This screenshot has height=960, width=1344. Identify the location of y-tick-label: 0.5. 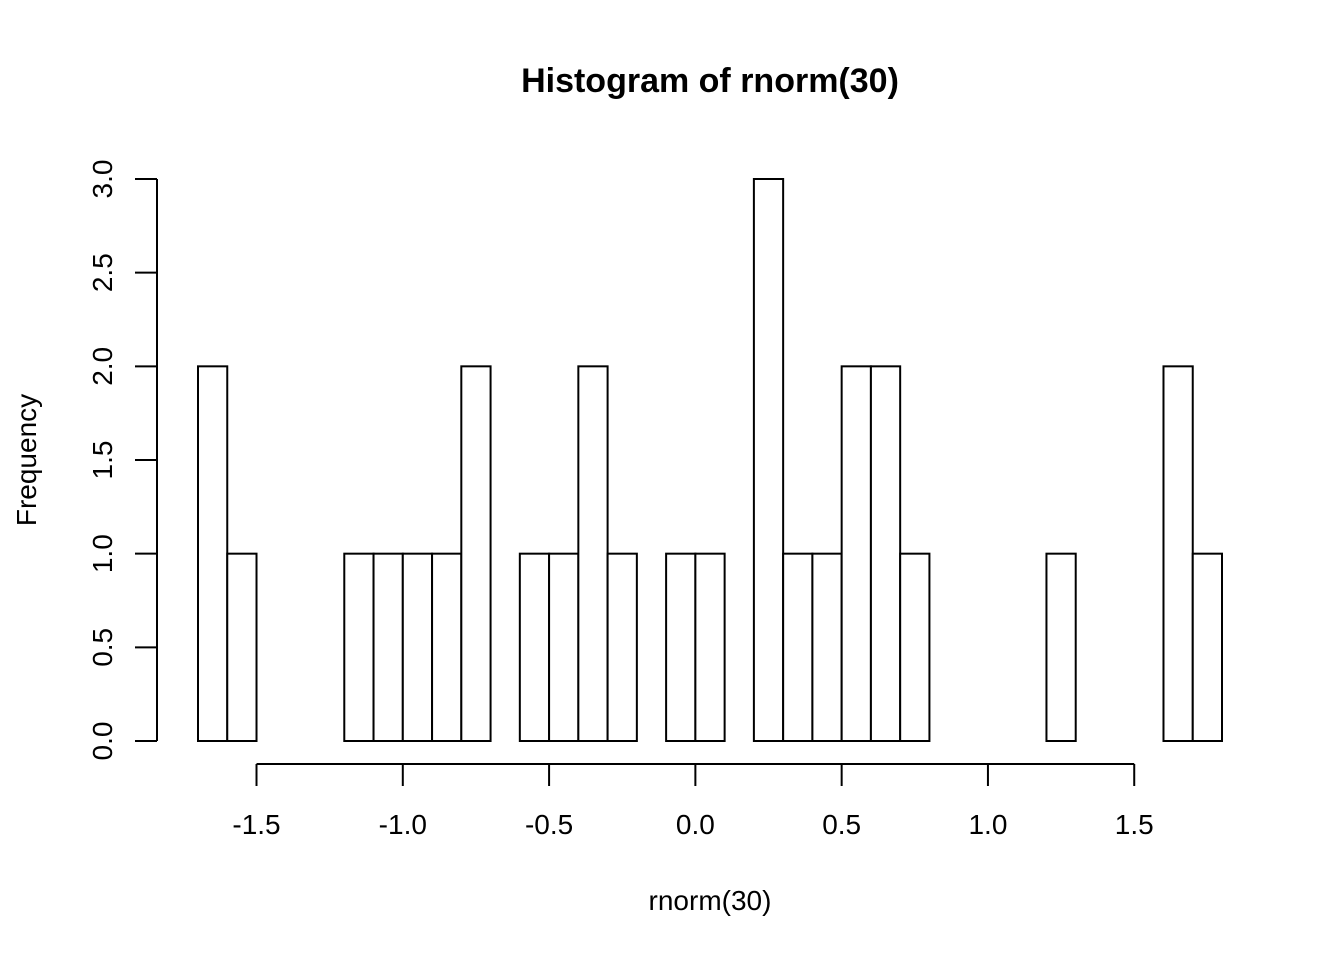
(102, 647).